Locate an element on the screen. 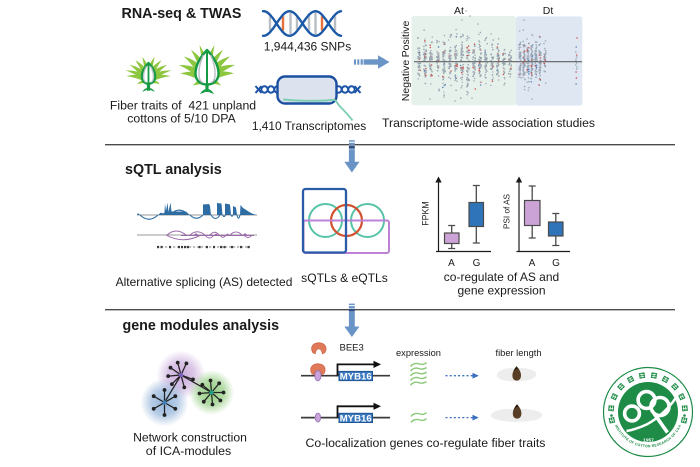  svg-text: fiber length is located at coordinates (519, 353).